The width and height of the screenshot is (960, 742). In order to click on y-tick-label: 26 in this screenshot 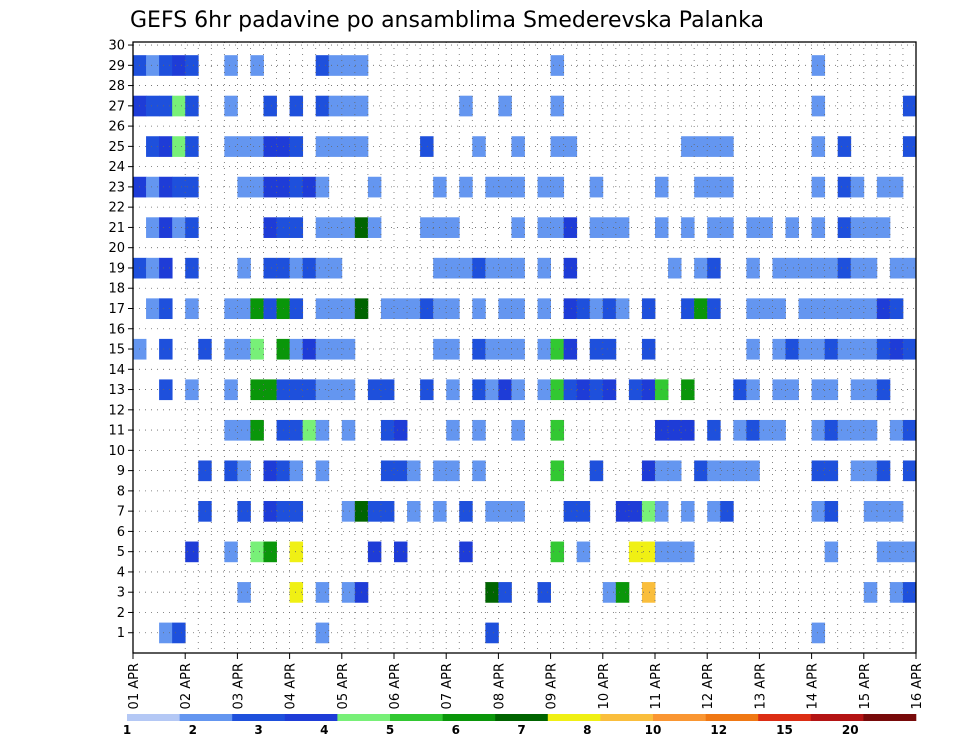, I will do `click(116, 127)`.